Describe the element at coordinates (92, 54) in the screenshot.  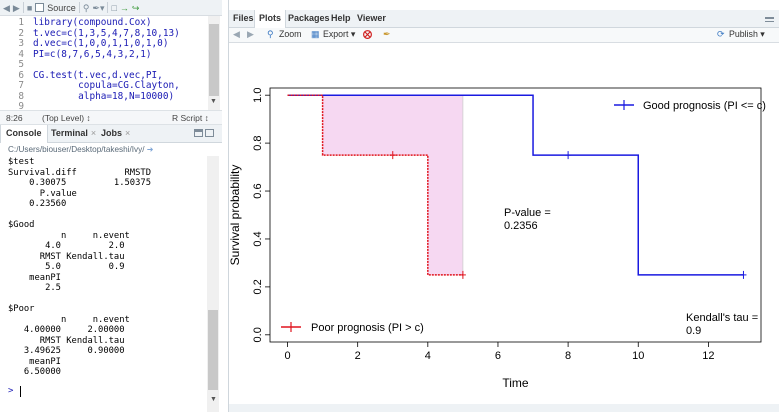
I see `code-line: PI=c(8,7,6,5,4,3,2,1)` at that location.